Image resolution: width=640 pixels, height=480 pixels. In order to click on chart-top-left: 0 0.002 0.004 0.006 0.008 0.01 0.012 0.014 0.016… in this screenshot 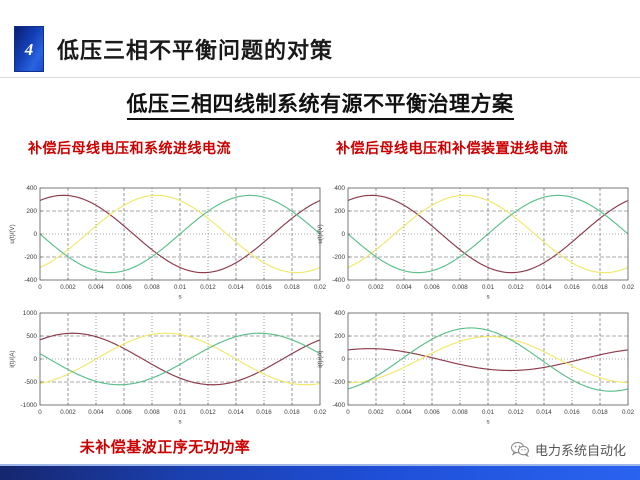, I will do `click(167, 243)`.